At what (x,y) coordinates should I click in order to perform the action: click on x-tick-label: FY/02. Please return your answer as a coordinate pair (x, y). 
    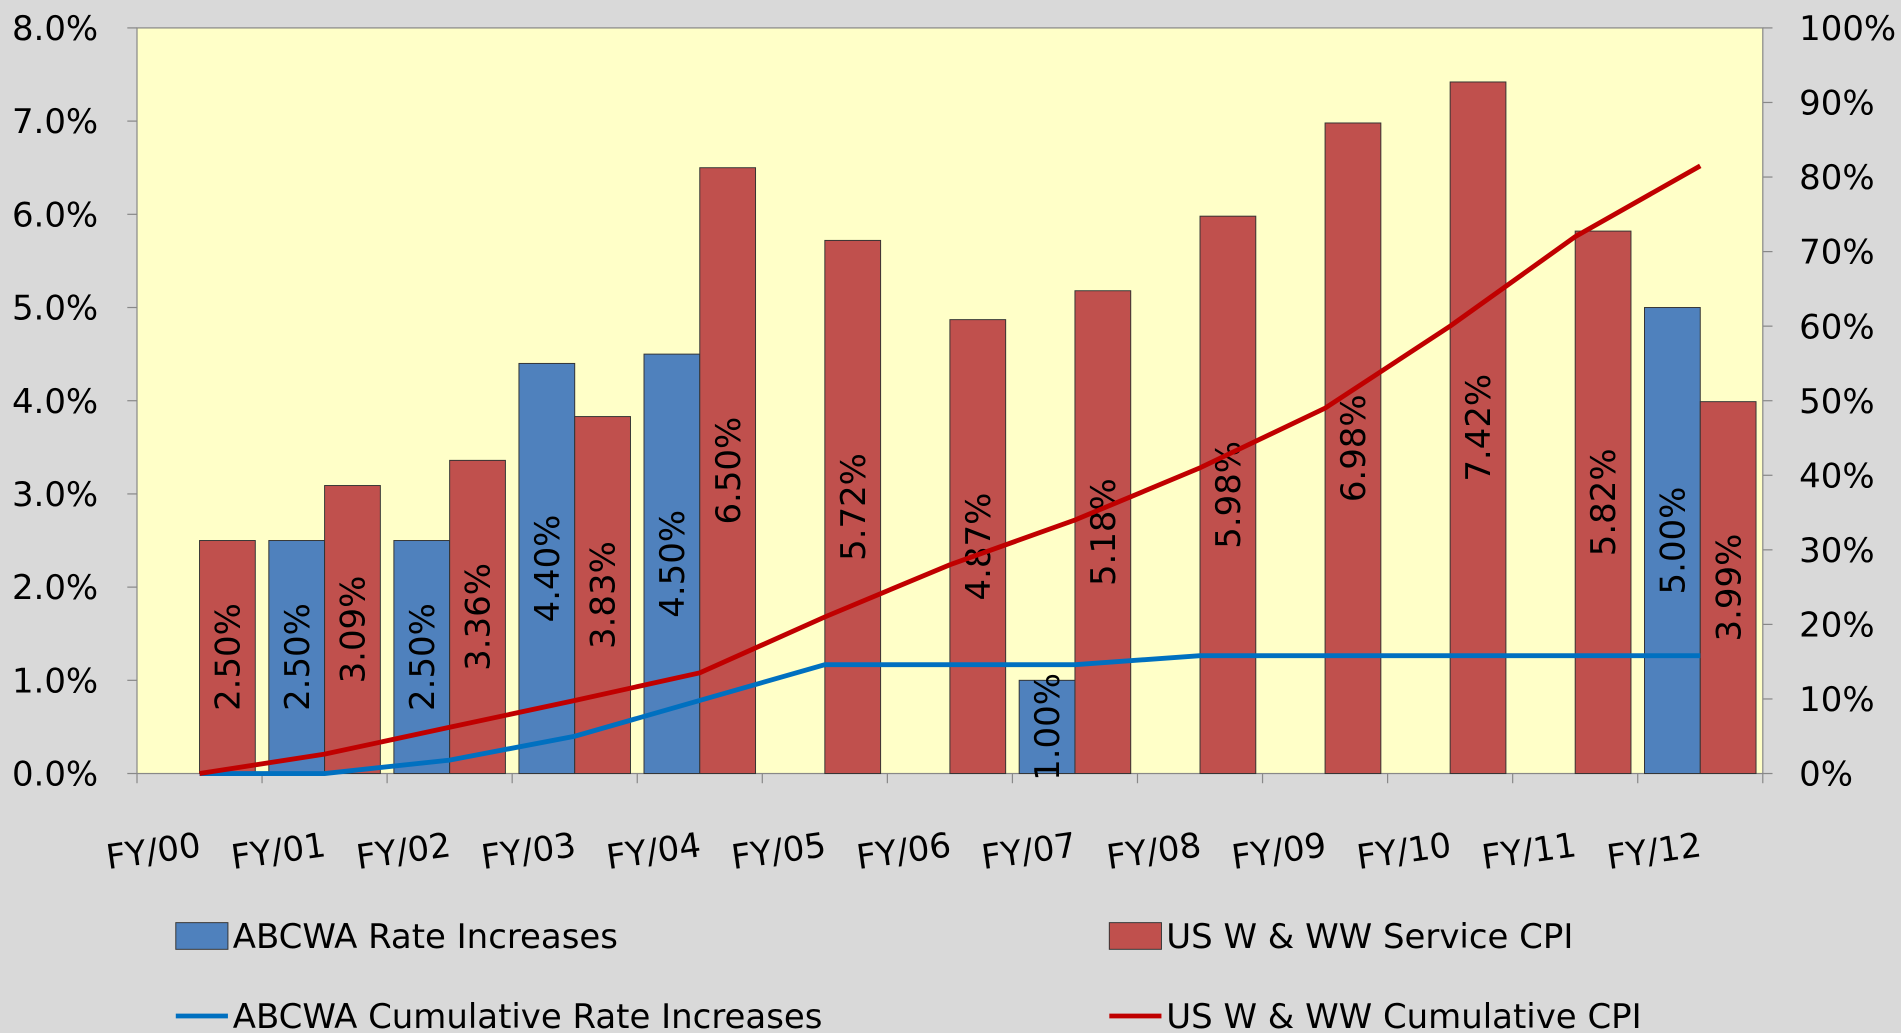
    Looking at the image, I should click on (404, 851).